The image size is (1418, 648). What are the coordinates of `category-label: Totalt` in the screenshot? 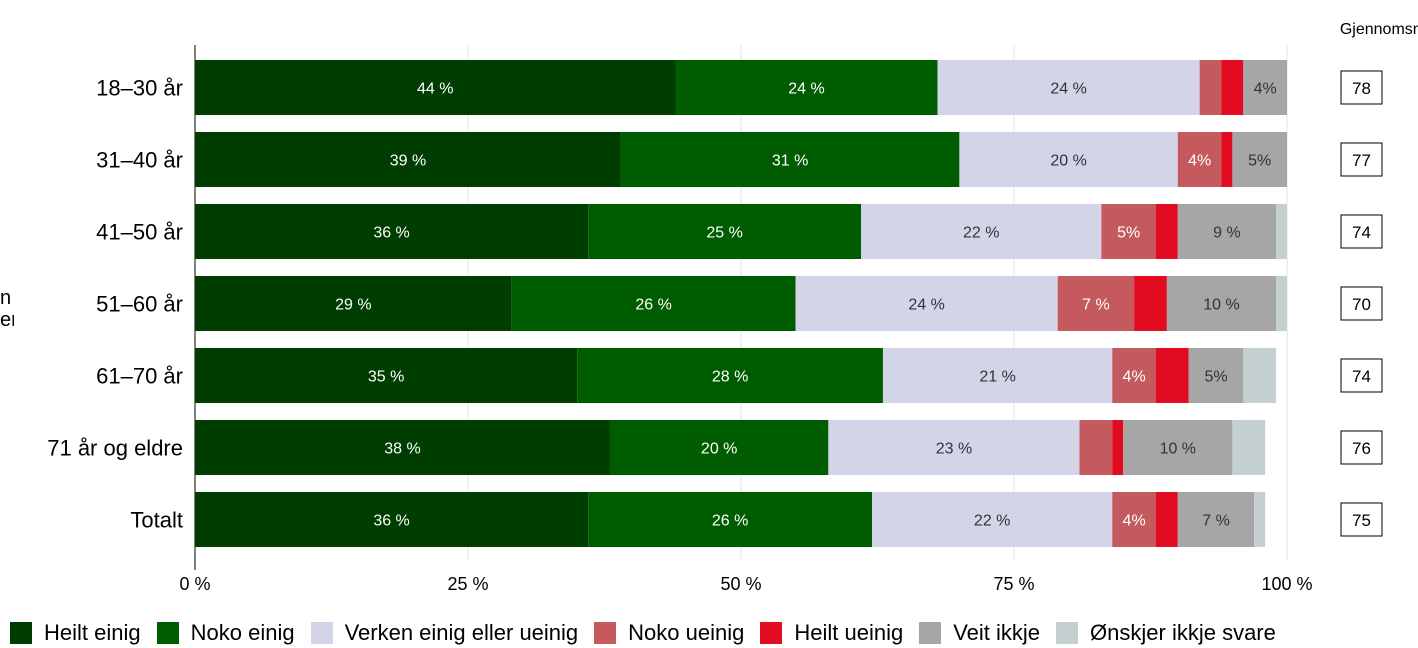 It's located at (156, 520).